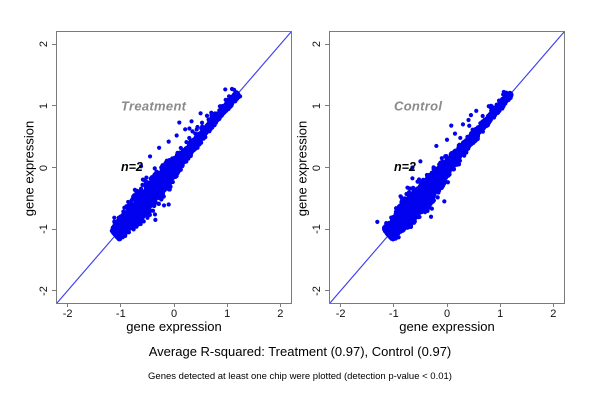 The image size is (600, 400). What do you see at coordinates (154, 106) in the screenshot?
I see `panel-label-treatment: Treatment` at bounding box center [154, 106].